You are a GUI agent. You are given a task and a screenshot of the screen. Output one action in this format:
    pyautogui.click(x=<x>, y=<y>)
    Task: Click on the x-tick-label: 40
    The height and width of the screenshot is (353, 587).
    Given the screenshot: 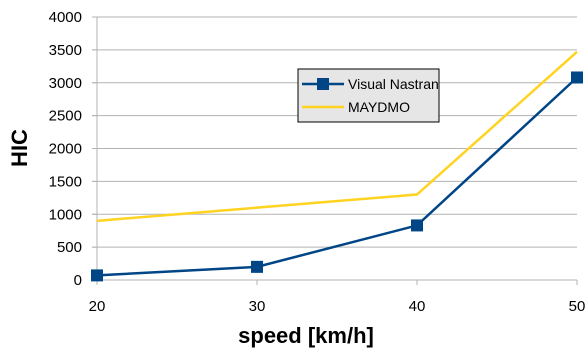 What is the action you would take?
    pyautogui.click(x=417, y=306)
    